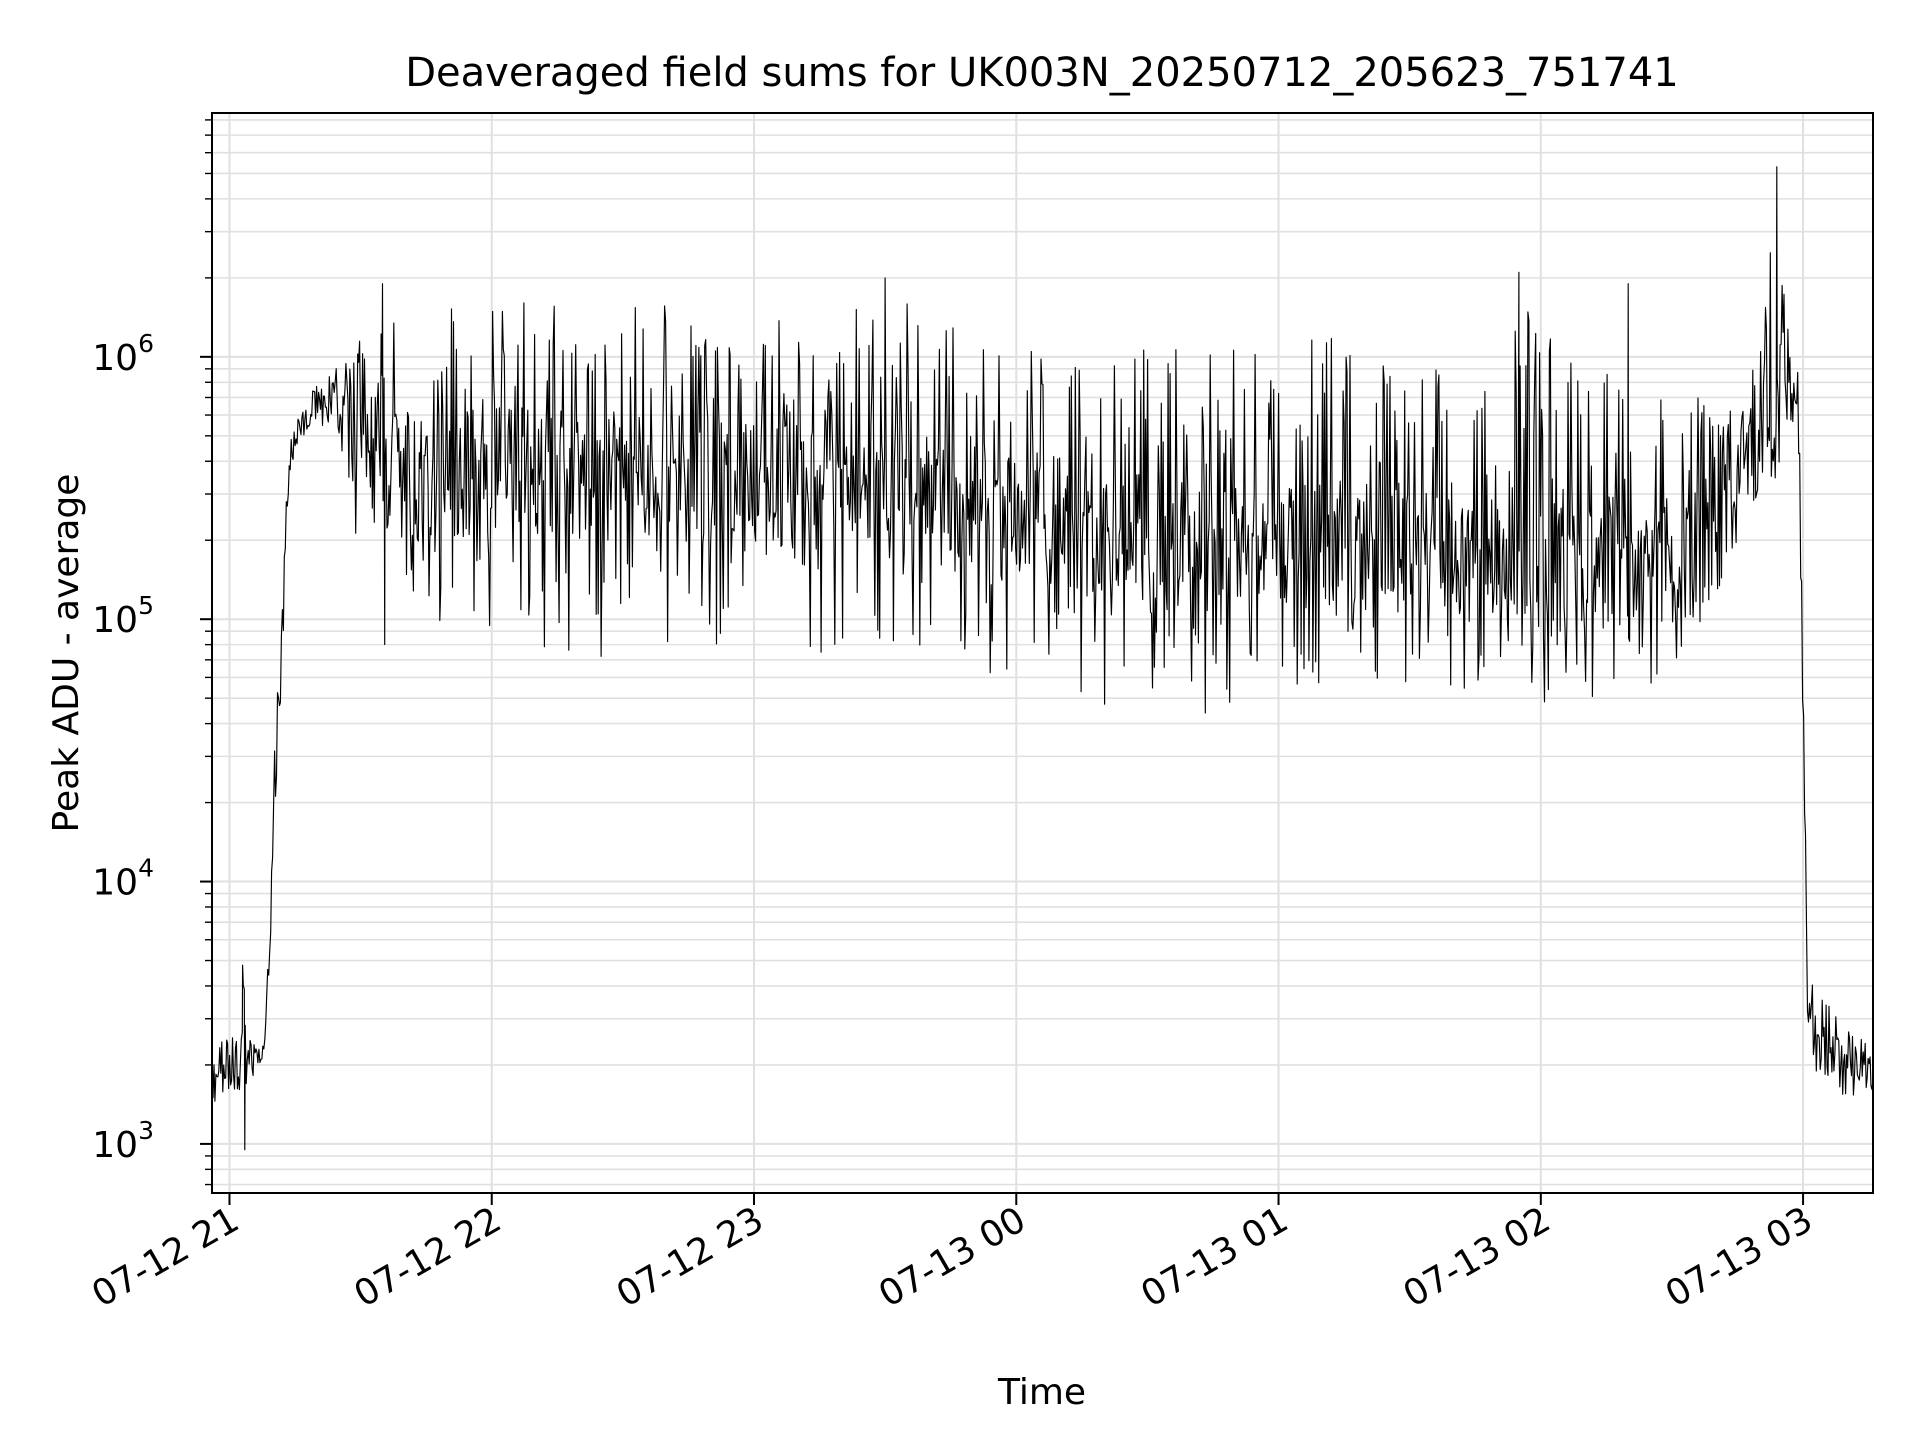 The width and height of the screenshot is (1920, 1444). What do you see at coordinates (66, 653) in the screenshot?
I see `y-axis-label: Peak ADU - average` at bounding box center [66, 653].